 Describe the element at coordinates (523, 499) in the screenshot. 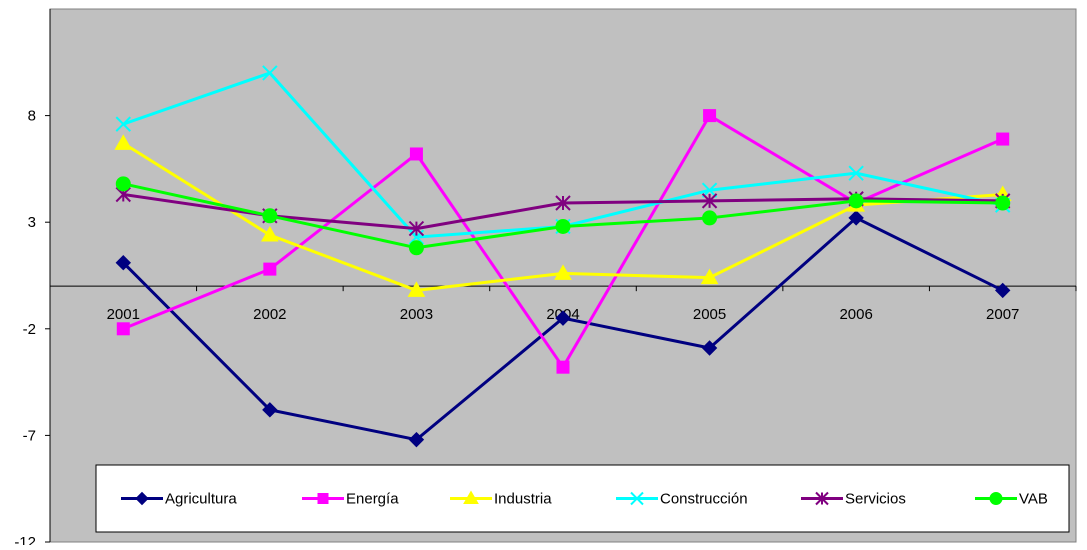

I see `legend-label-industria: Industria` at that location.